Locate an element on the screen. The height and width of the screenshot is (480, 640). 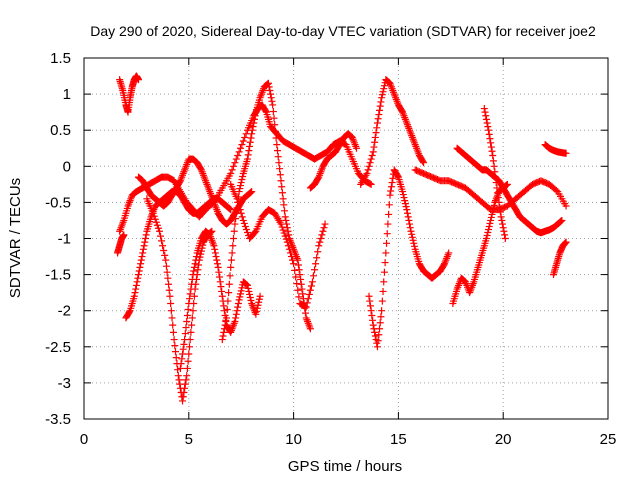
y-tick-label: -1 is located at coordinates (64, 239).